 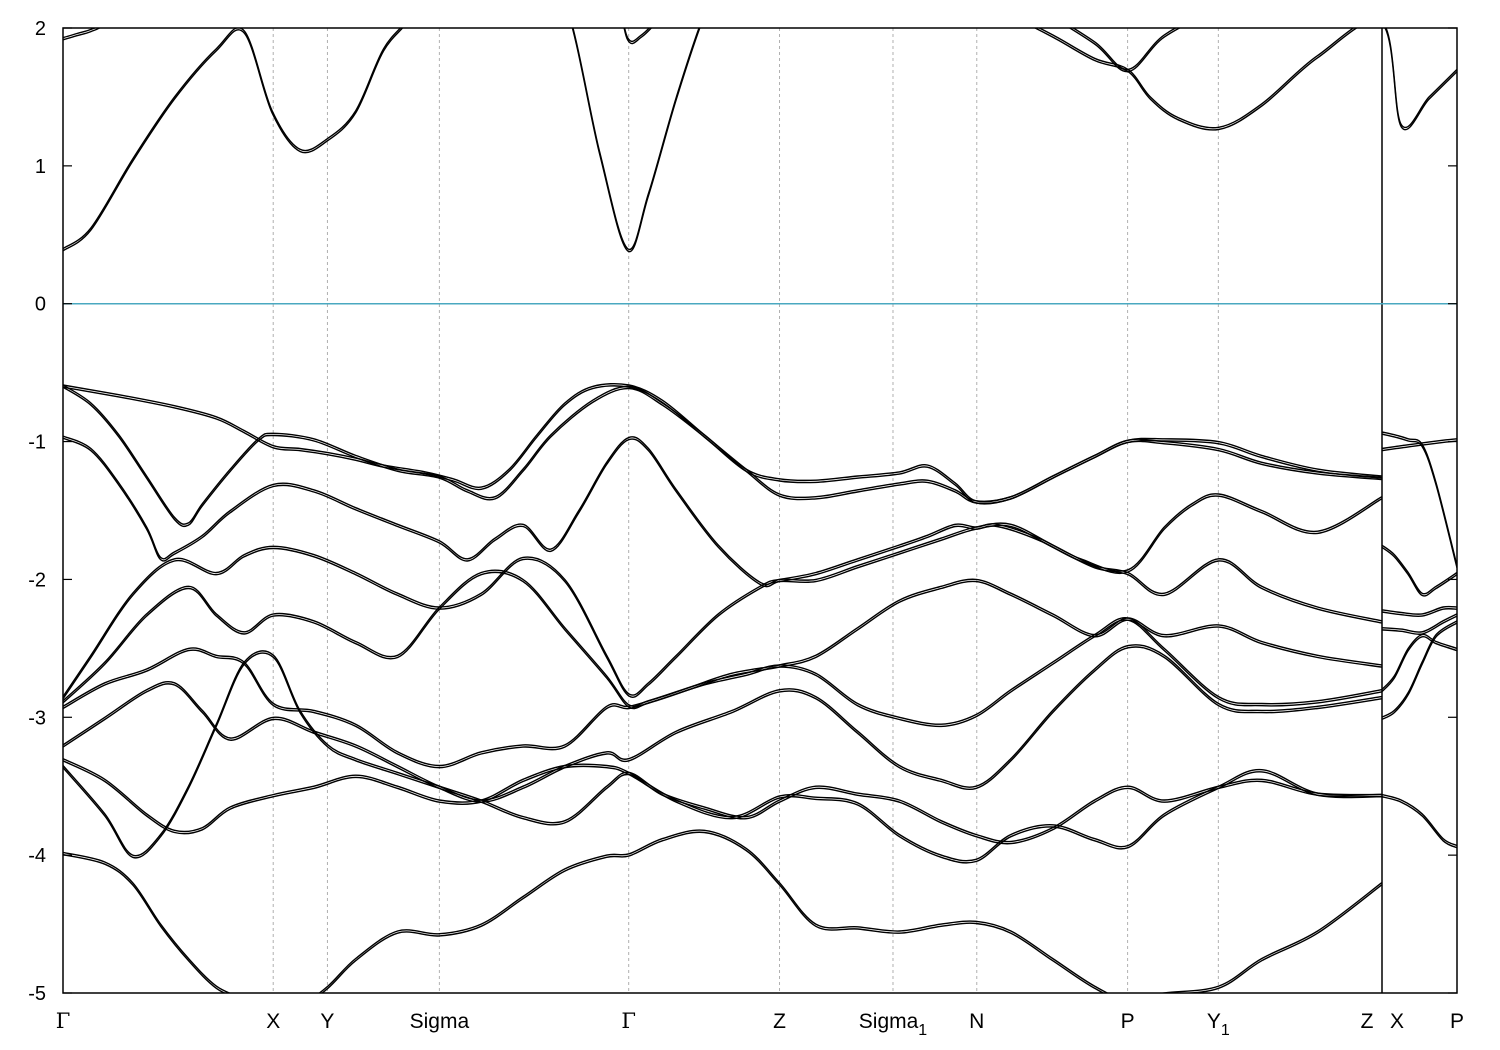 What do you see at coordinates (40, 305) in the screenshot?
I see `y-tick-label: 0` at bounding box center [40, 305].